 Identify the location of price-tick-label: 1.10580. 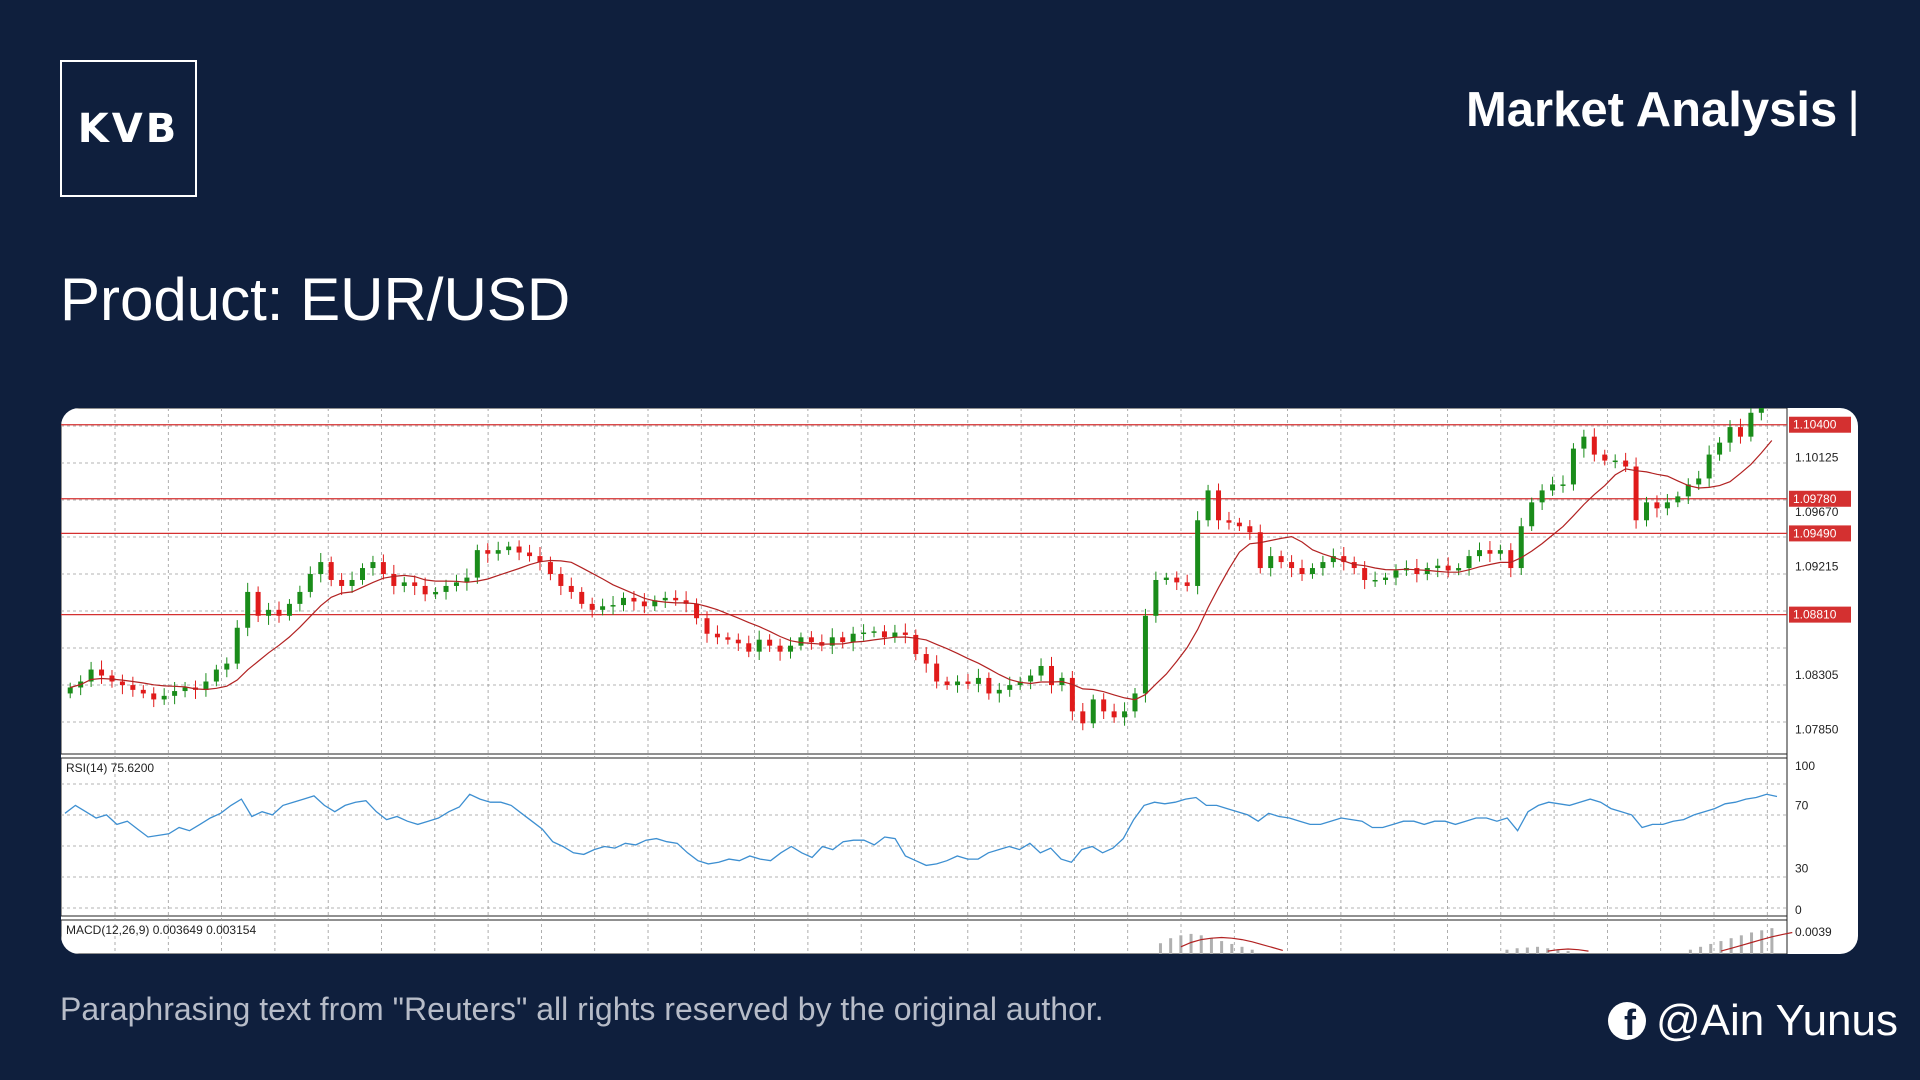
(1817, 409).